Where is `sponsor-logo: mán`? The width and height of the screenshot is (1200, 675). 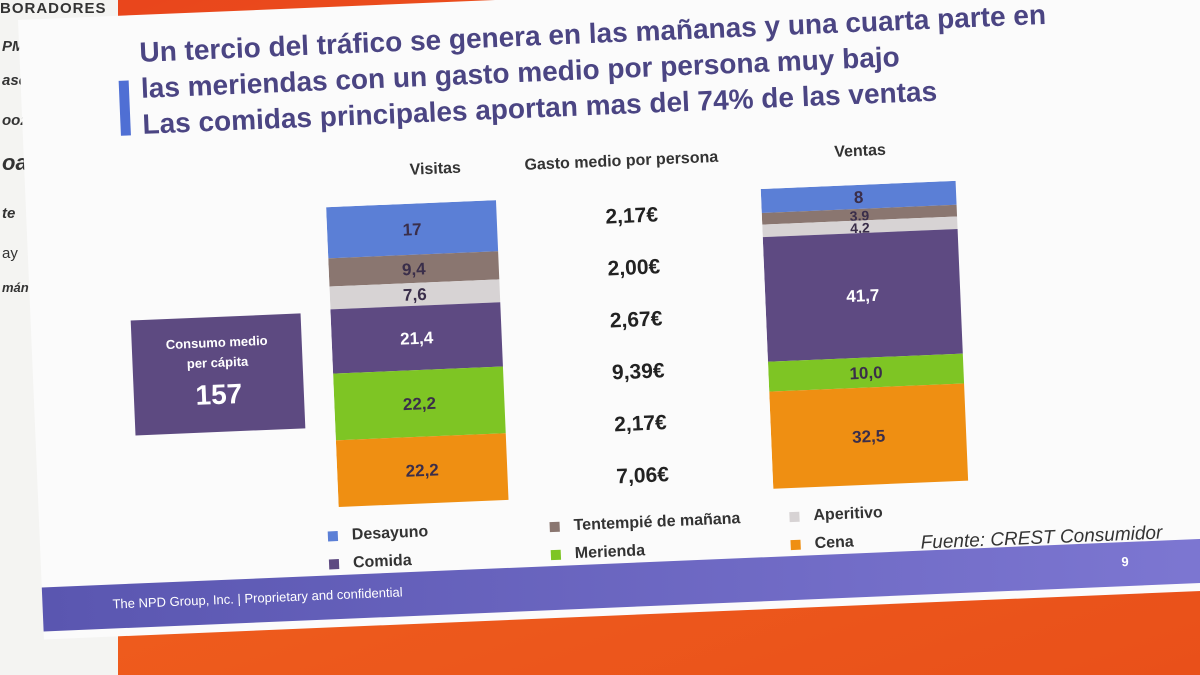 sponsor-logo: mán is located at coordinates (15, 287).